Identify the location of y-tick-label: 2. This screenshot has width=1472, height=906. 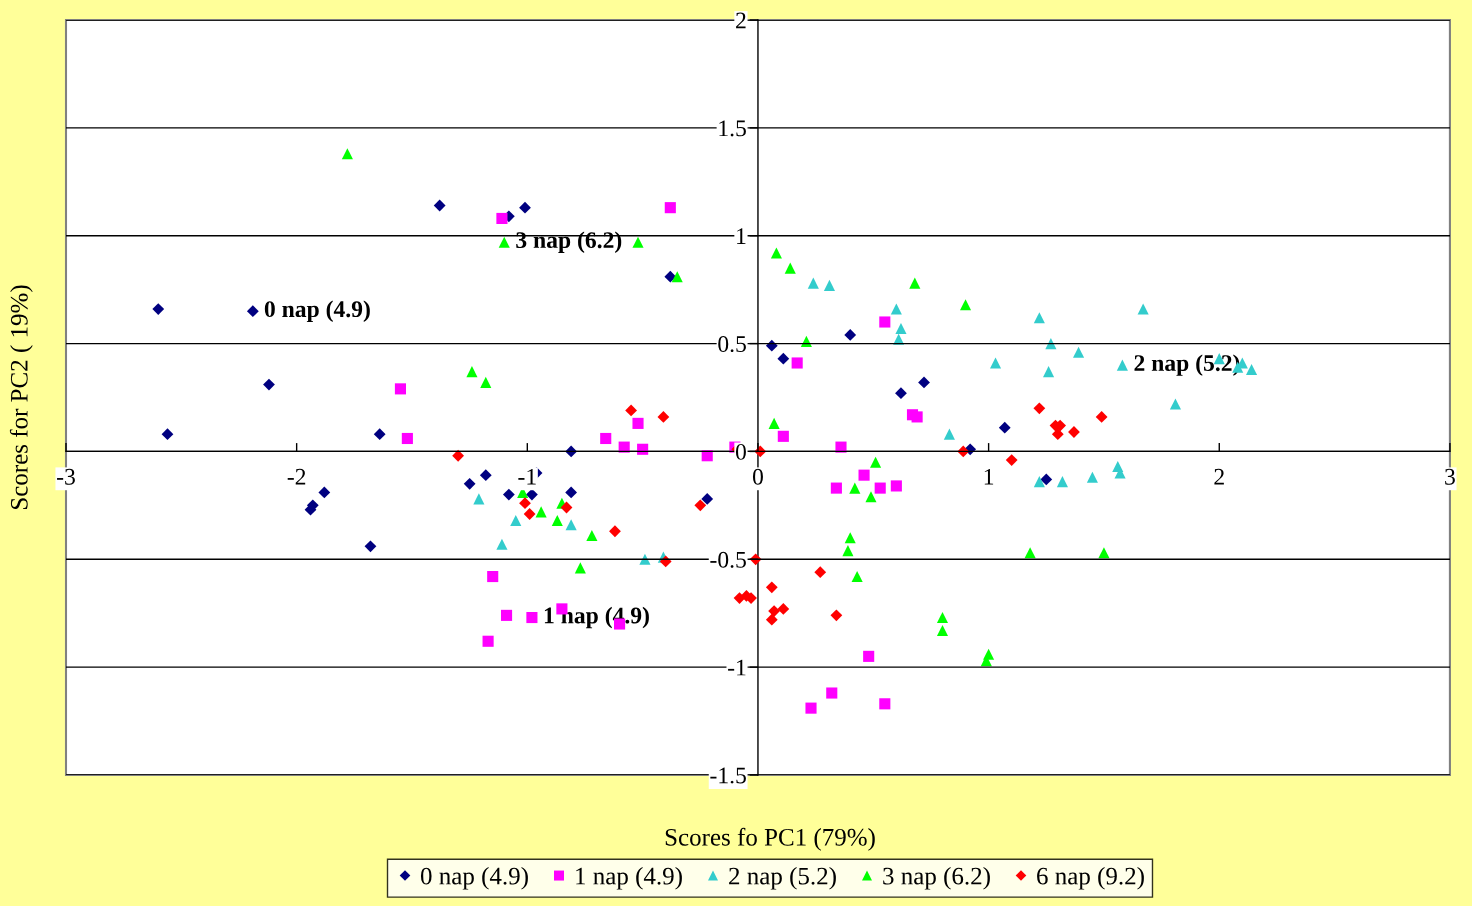
(741, 20).